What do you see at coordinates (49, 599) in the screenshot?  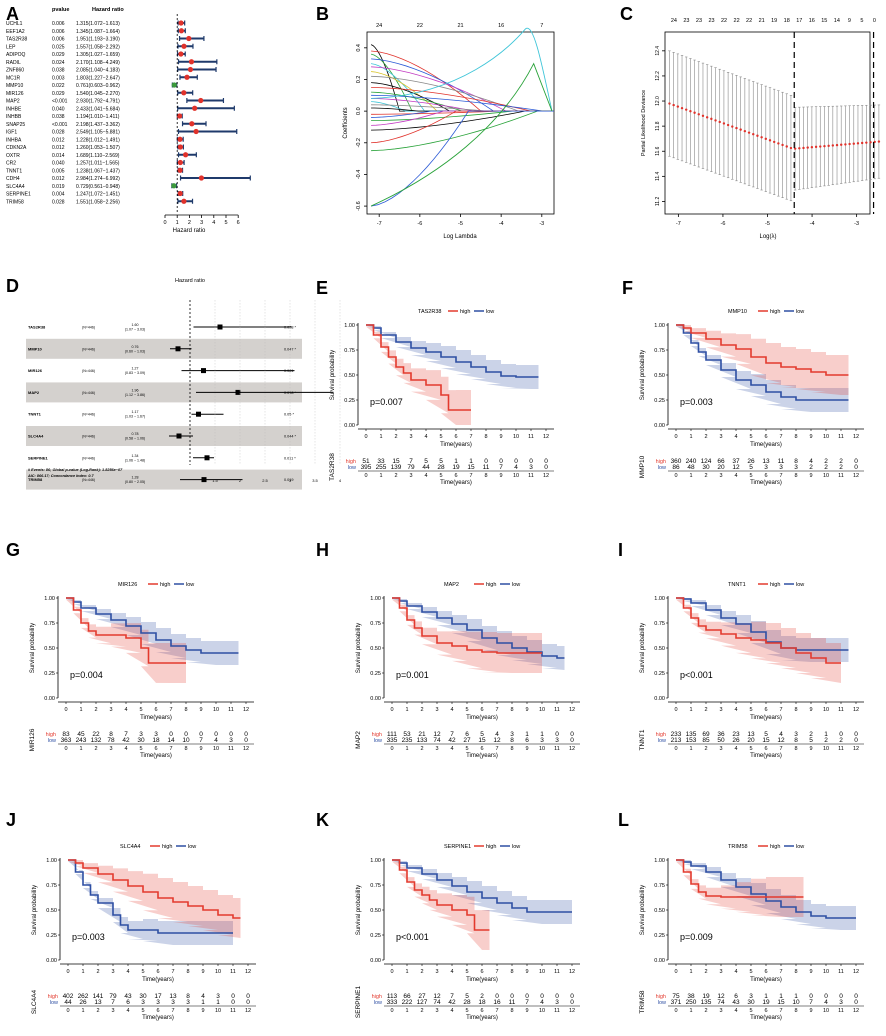 I see `km-y-tick-label: 1.00` at bounding box center [49, 599].